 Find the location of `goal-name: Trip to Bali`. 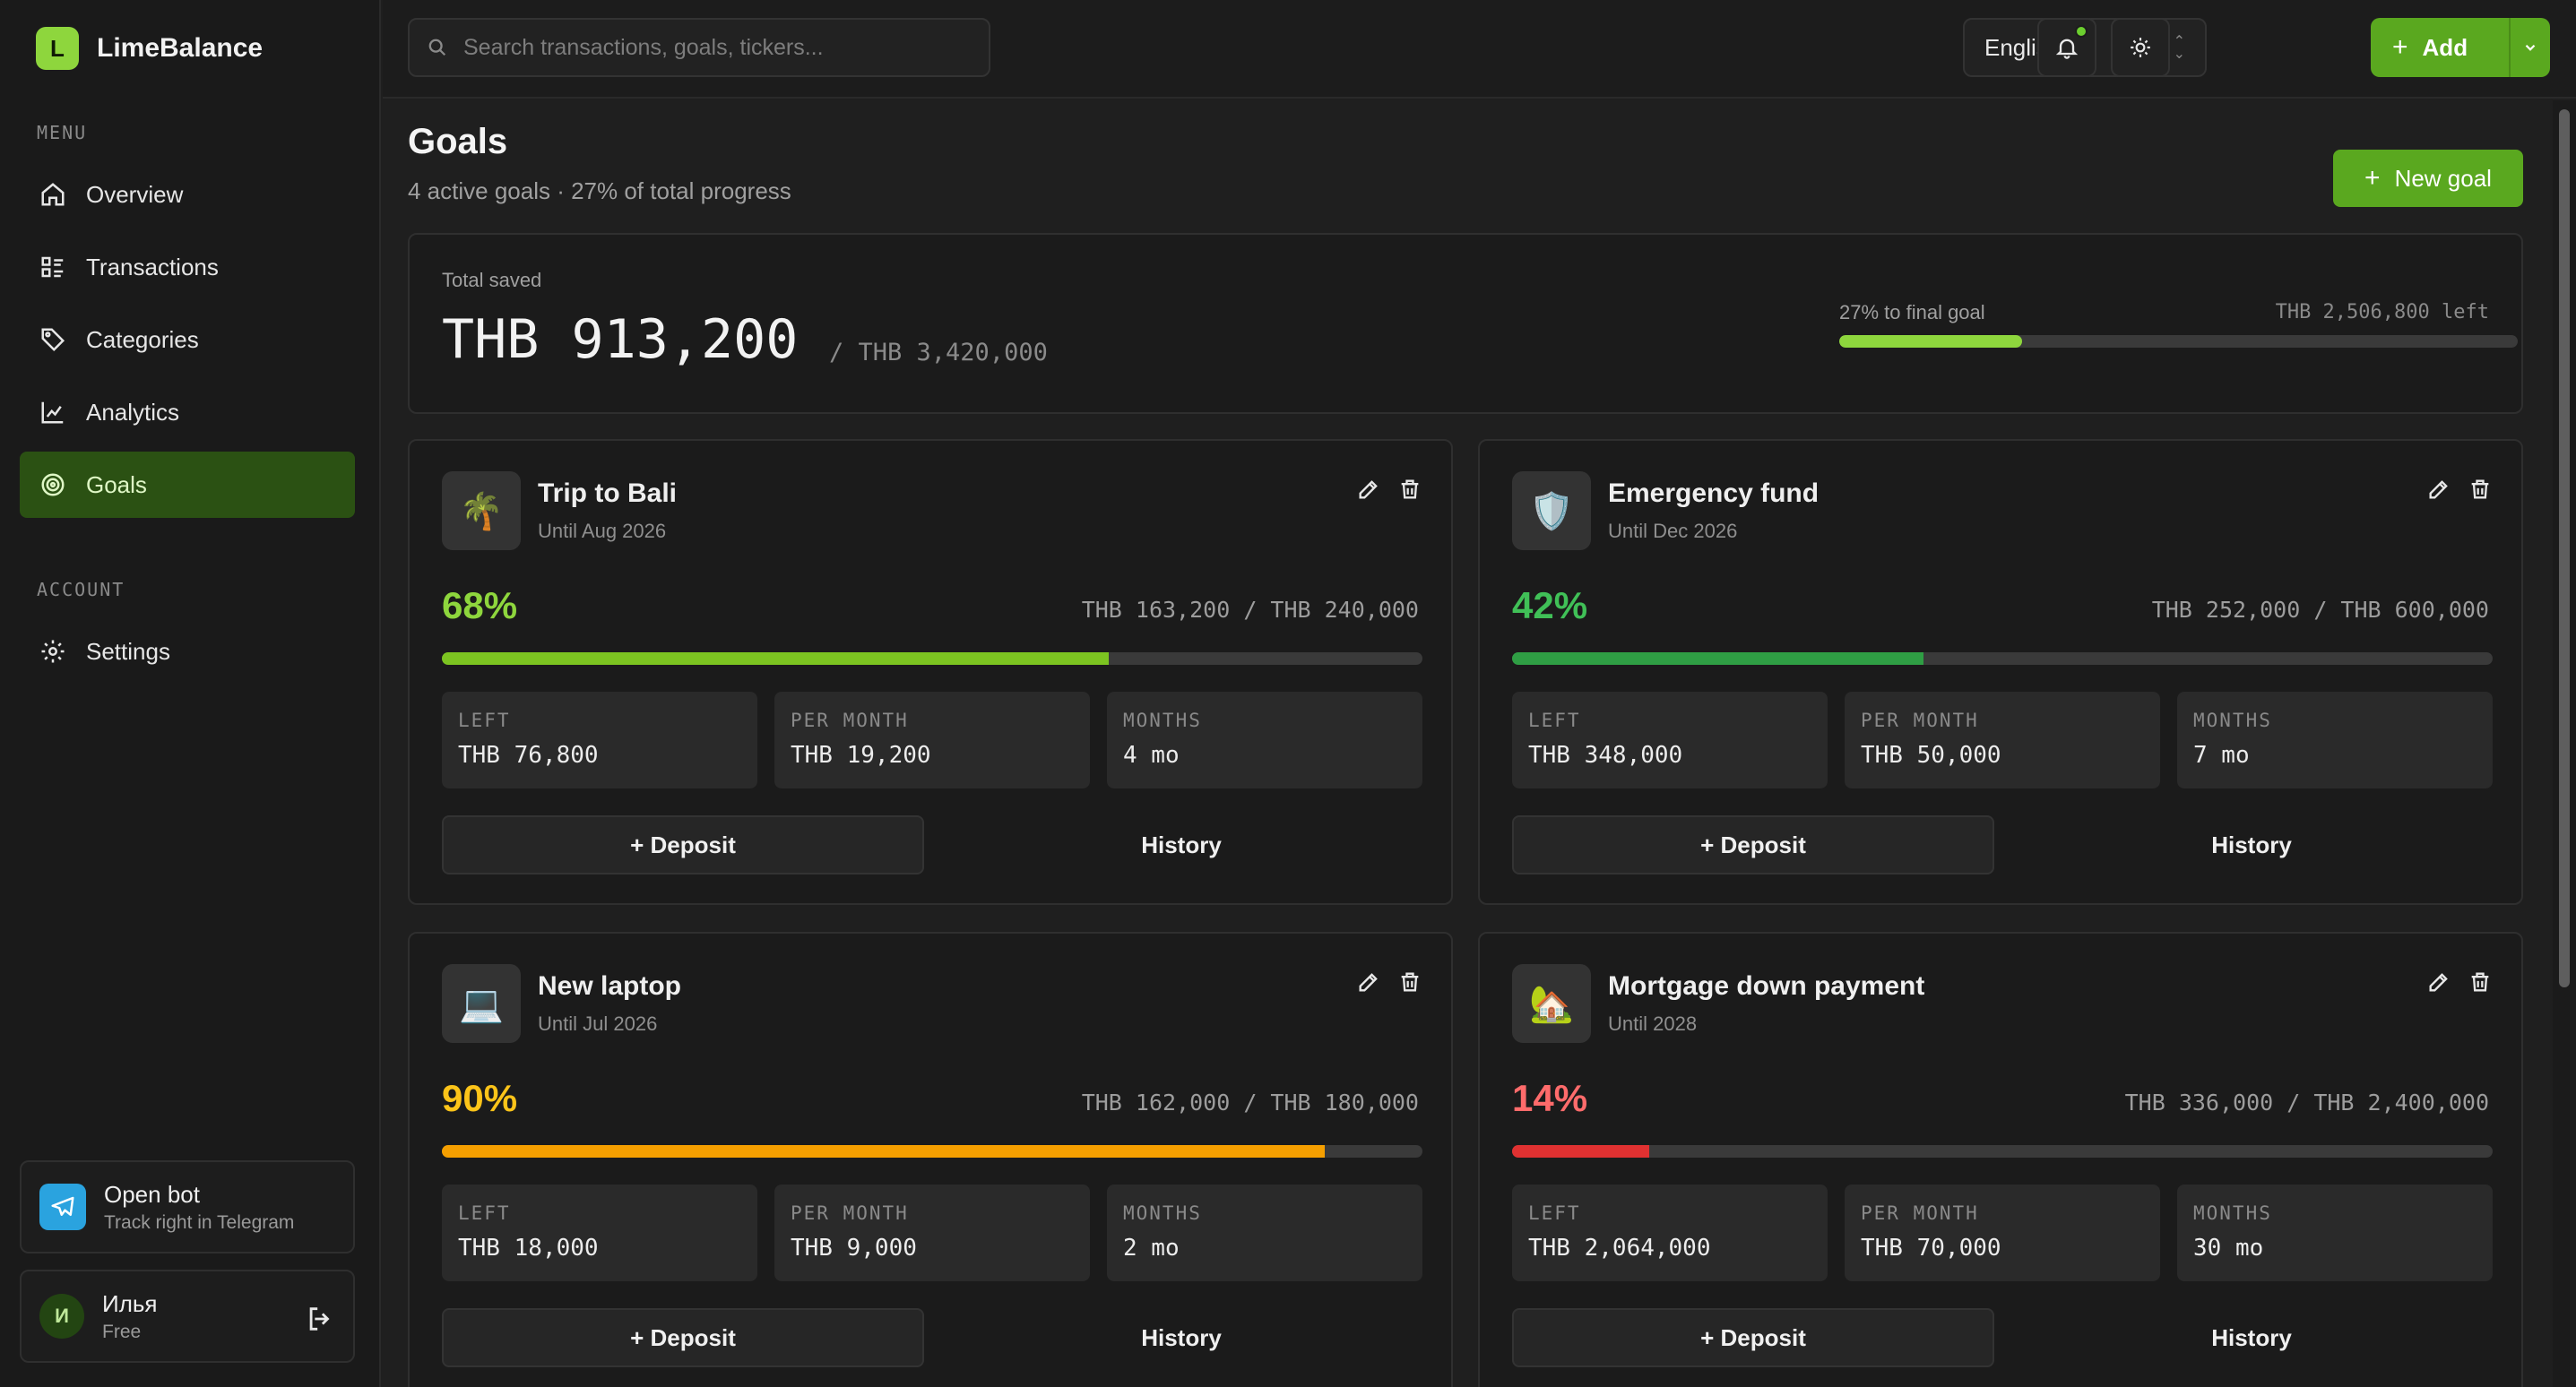

goal-name: Trip to Bali is located at coordinates (608, 493).